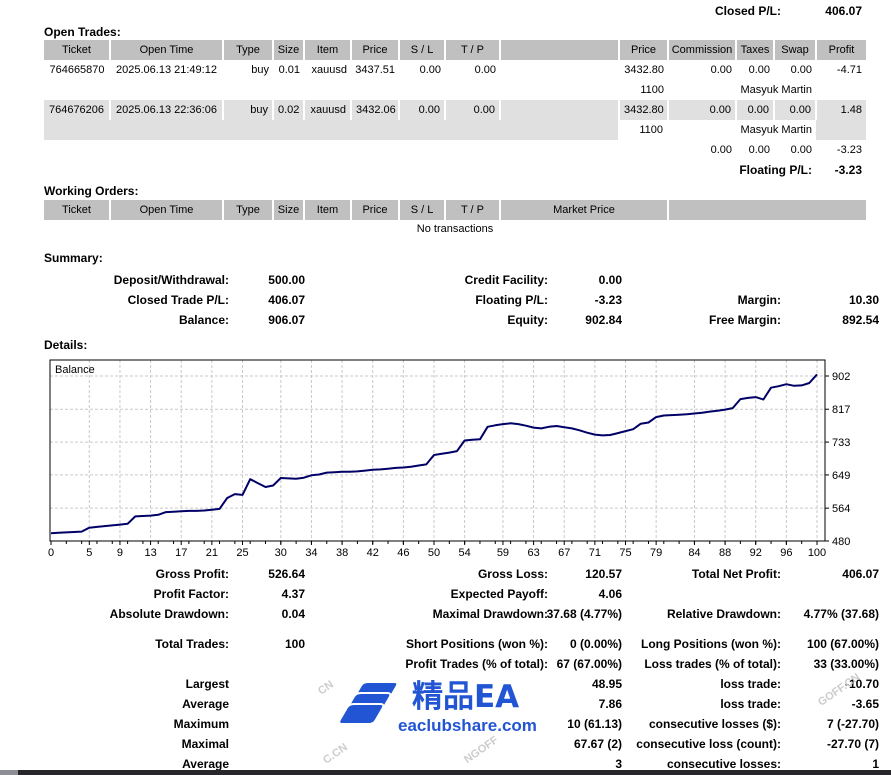 The width and height of the screenshot is (891, 775). Describe the element at coordinates (852, 724) in the screenshot. I see `stat-value: 7 (-27.70)` at that location.